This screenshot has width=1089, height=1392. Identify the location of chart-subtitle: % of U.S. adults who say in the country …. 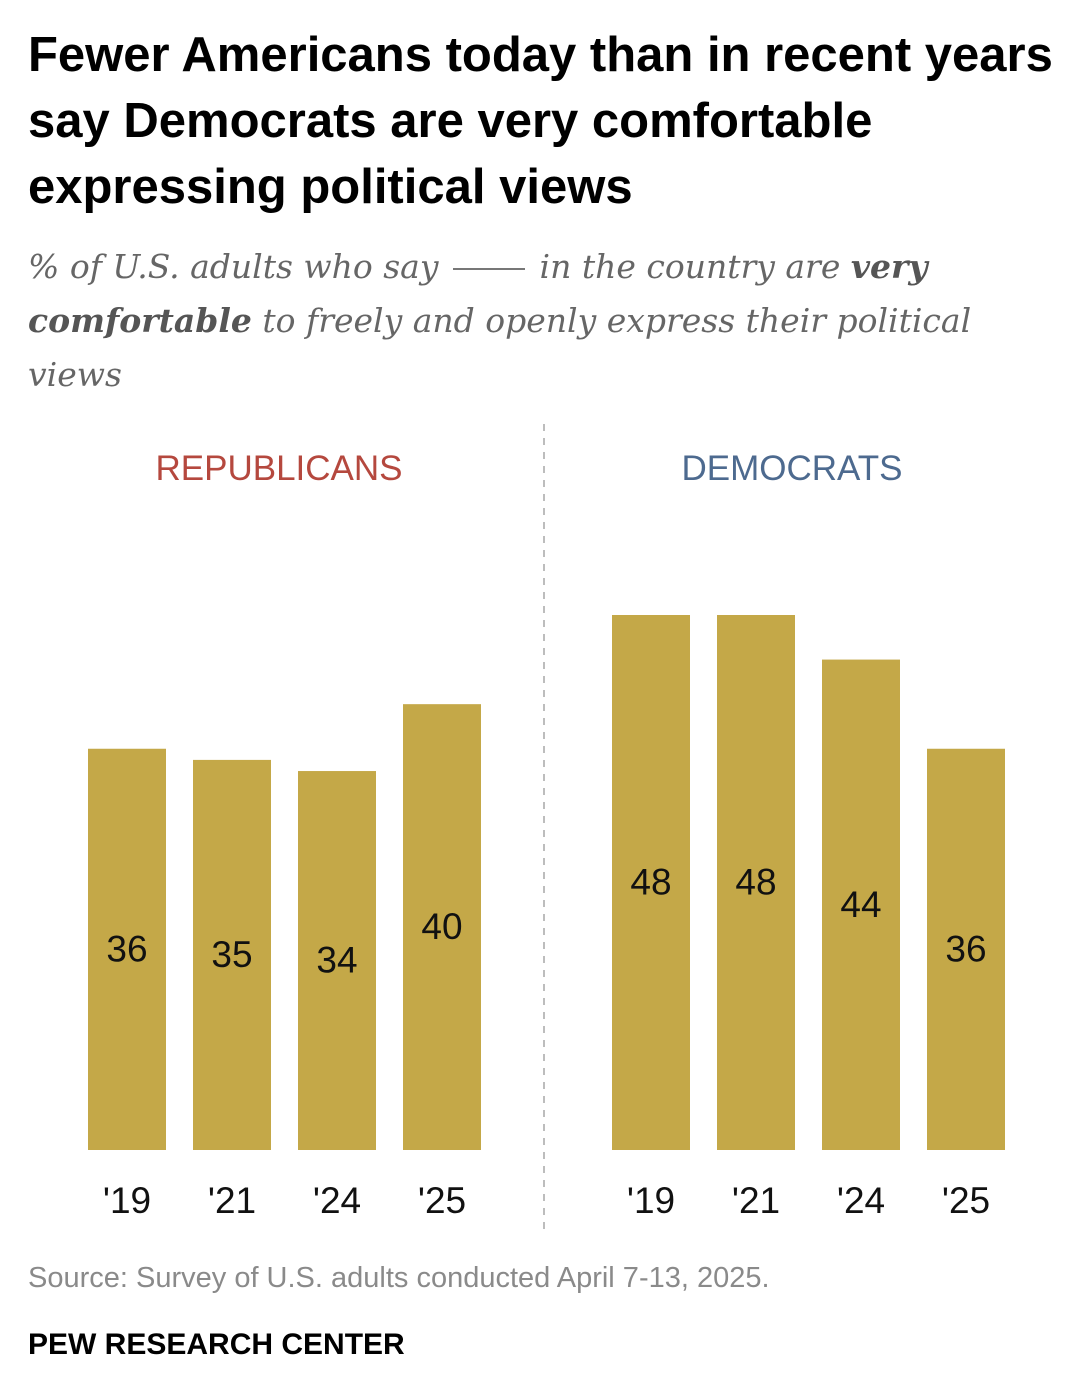
(550, 321).